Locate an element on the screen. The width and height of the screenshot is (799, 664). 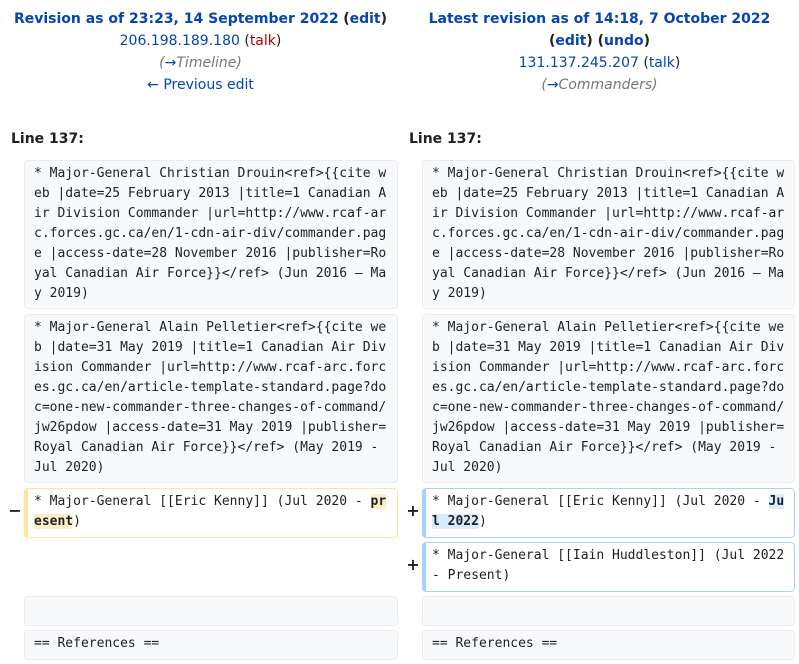
deleted-line-suffix: ) is located at coordinates (77, 521).